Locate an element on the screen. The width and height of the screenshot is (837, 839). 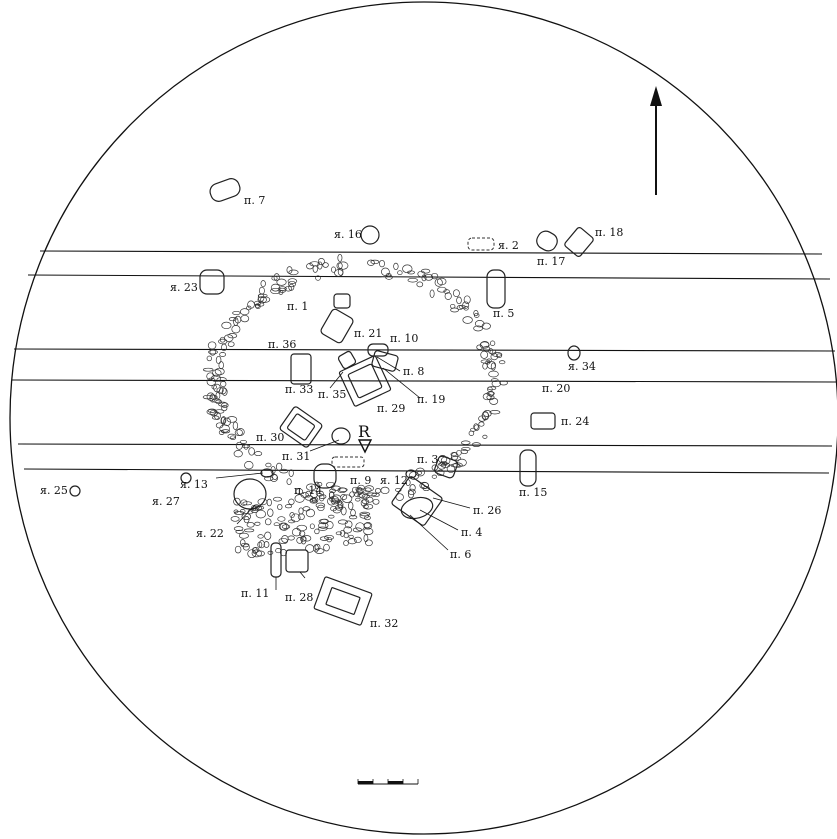
label-ya2: я. 2 is located at coordinates (508, 245).